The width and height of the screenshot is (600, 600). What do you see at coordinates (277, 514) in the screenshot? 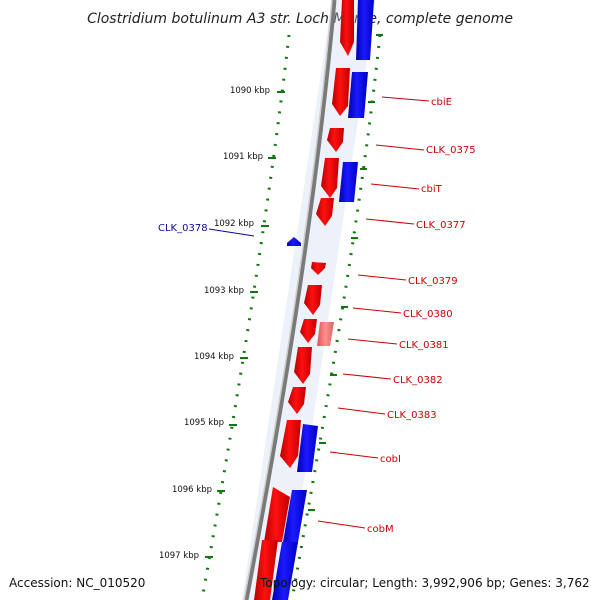
I see `feature-cobM-red` at bounding box center [277, 514].